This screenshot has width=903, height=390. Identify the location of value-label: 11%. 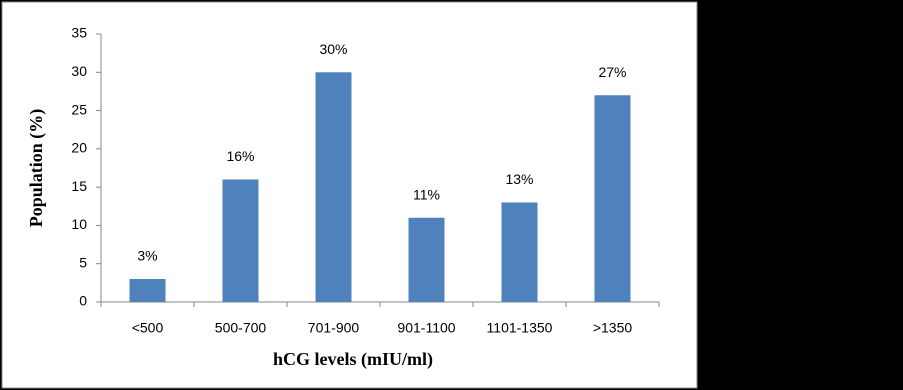
(426, 194).